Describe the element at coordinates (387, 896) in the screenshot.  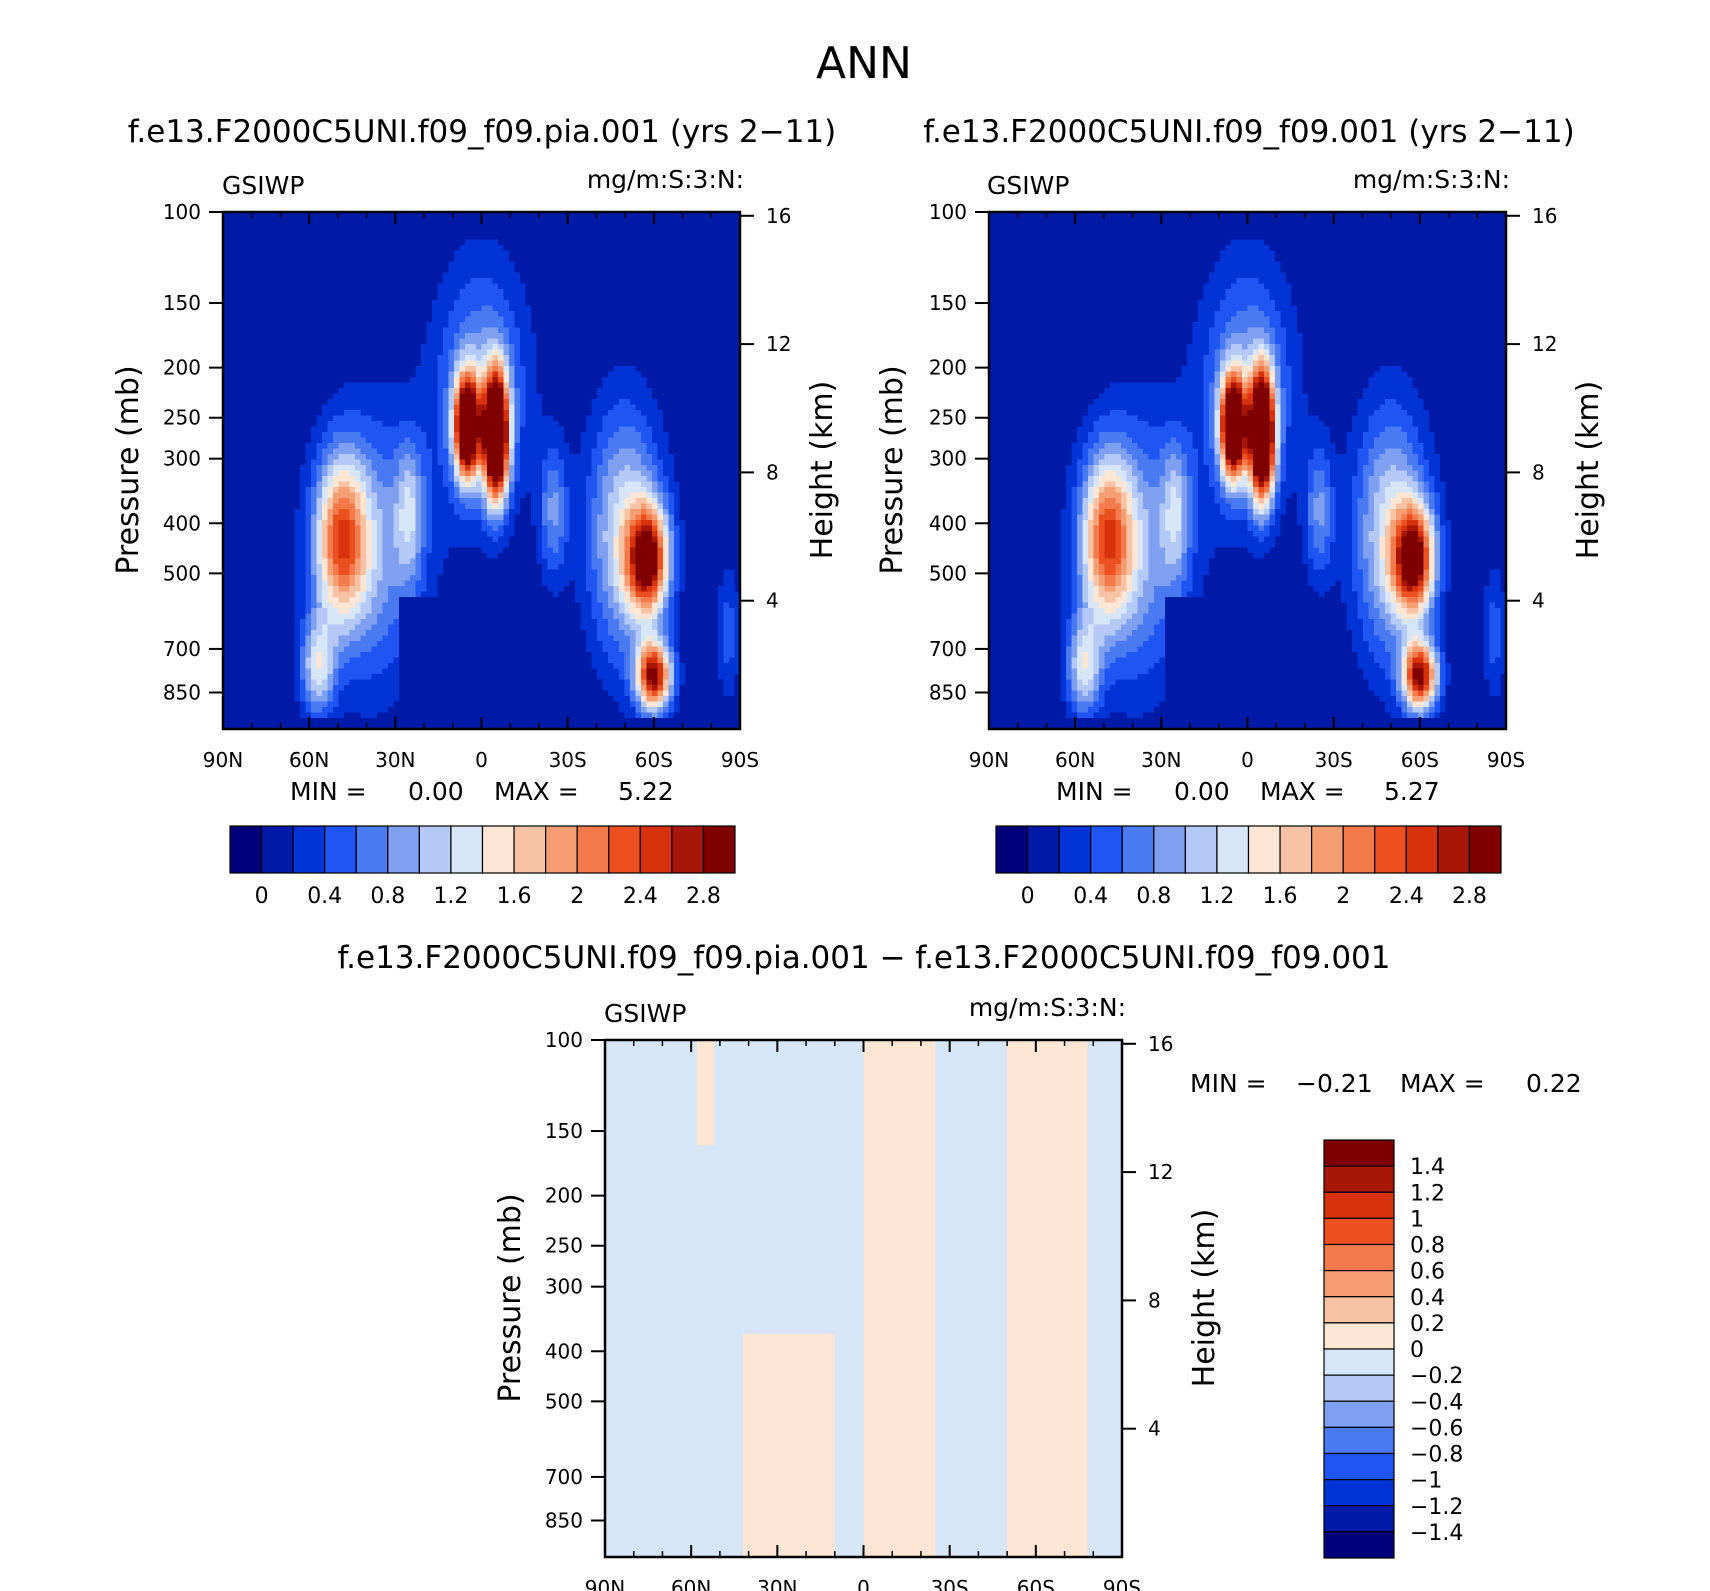
I see `colorbar-label: 0.8` at that location.